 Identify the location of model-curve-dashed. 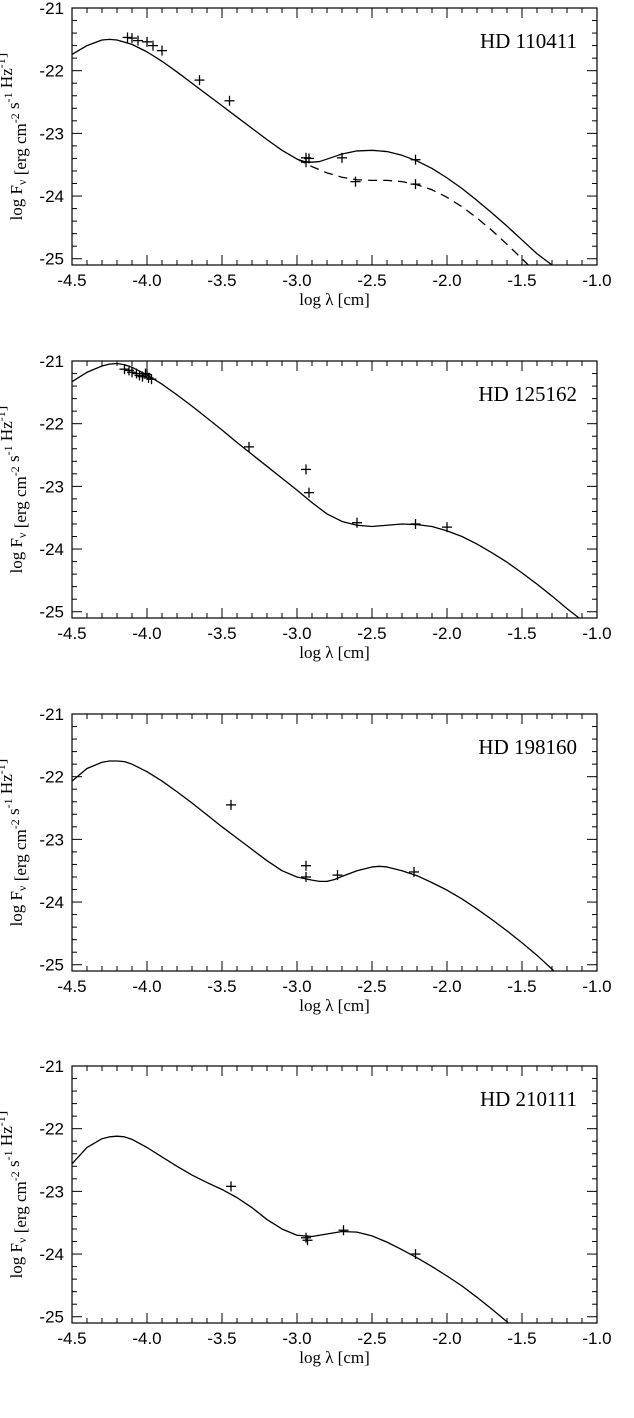
(413, 211).